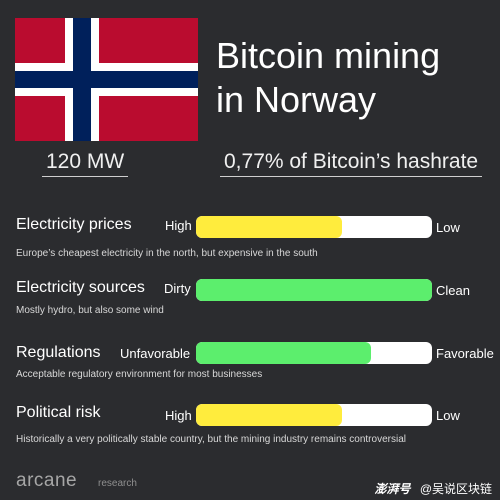 Image resolution: width=500 pixels, height=500 pixels. I want to click on row-title: Electricity sources, so click(80, 287).